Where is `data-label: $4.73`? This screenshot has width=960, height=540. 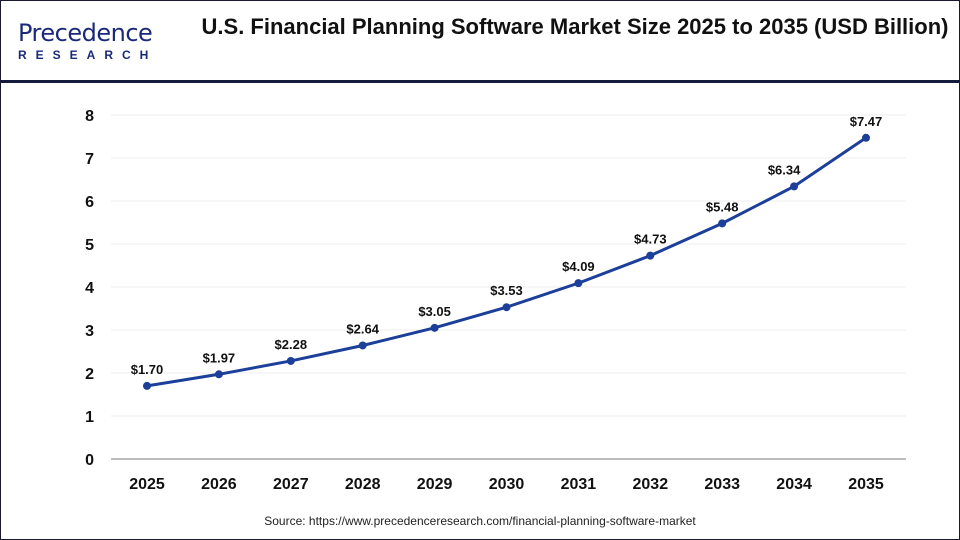 data-label: $4.73 is located at coordinates (650, 239).